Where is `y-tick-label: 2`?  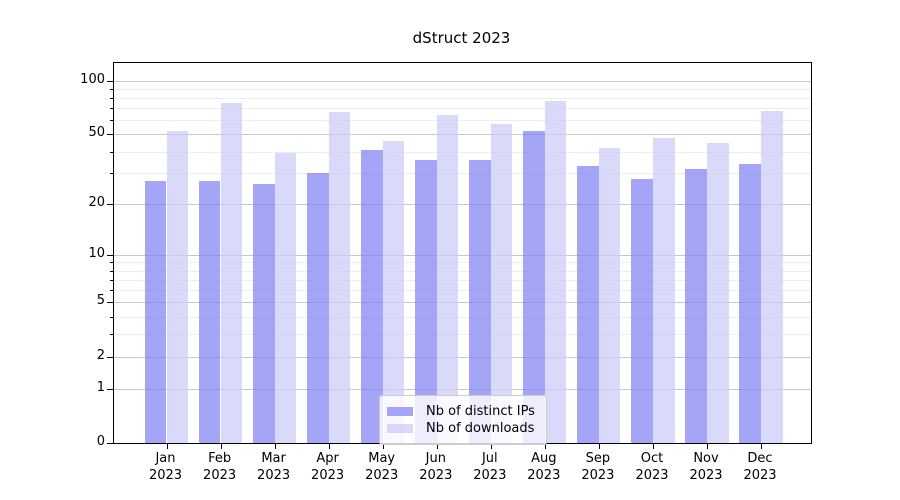 y-tick-label: 2 is located at coordinates (100, 355).